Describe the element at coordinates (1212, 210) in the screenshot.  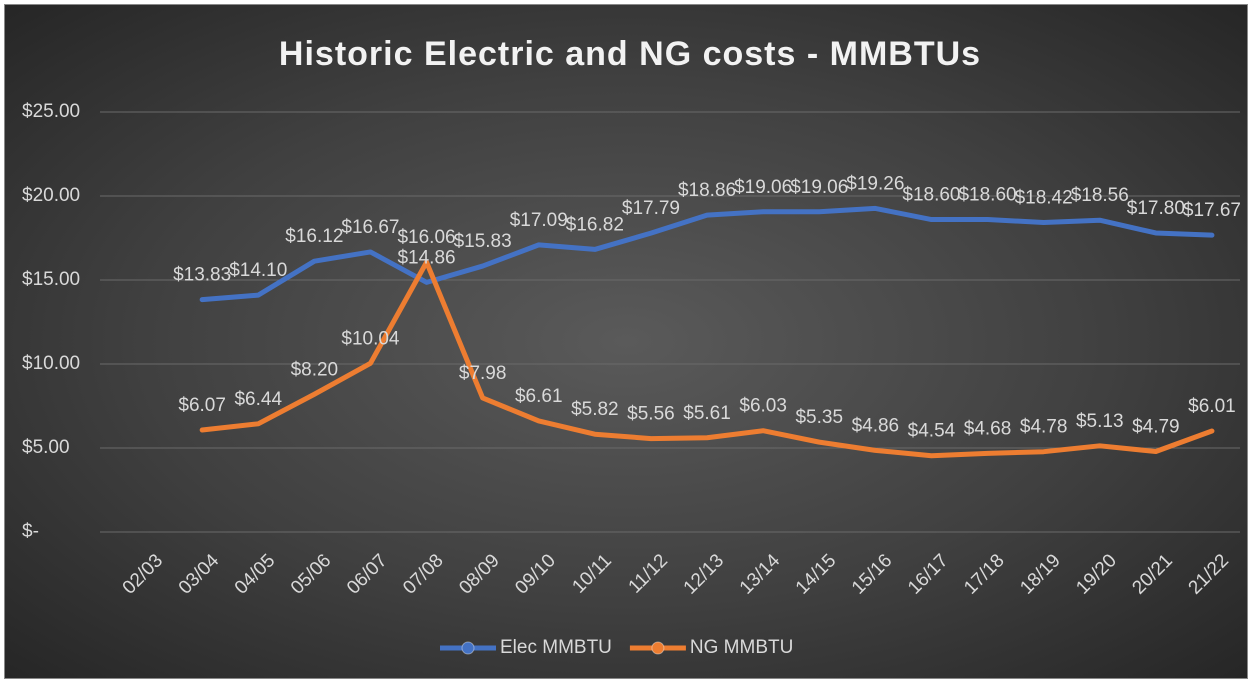
I see `data-label: $17.67` at that location.